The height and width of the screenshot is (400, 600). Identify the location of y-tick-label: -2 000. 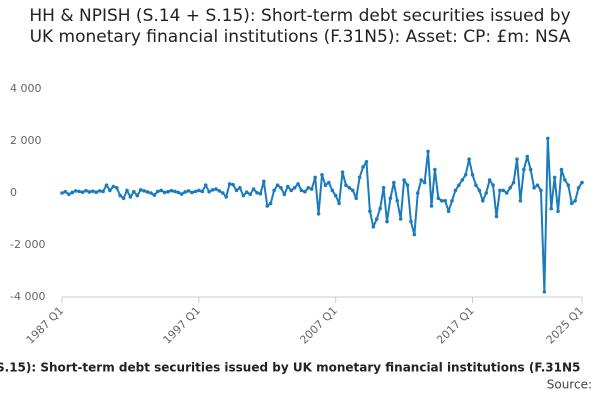
(27, 244).